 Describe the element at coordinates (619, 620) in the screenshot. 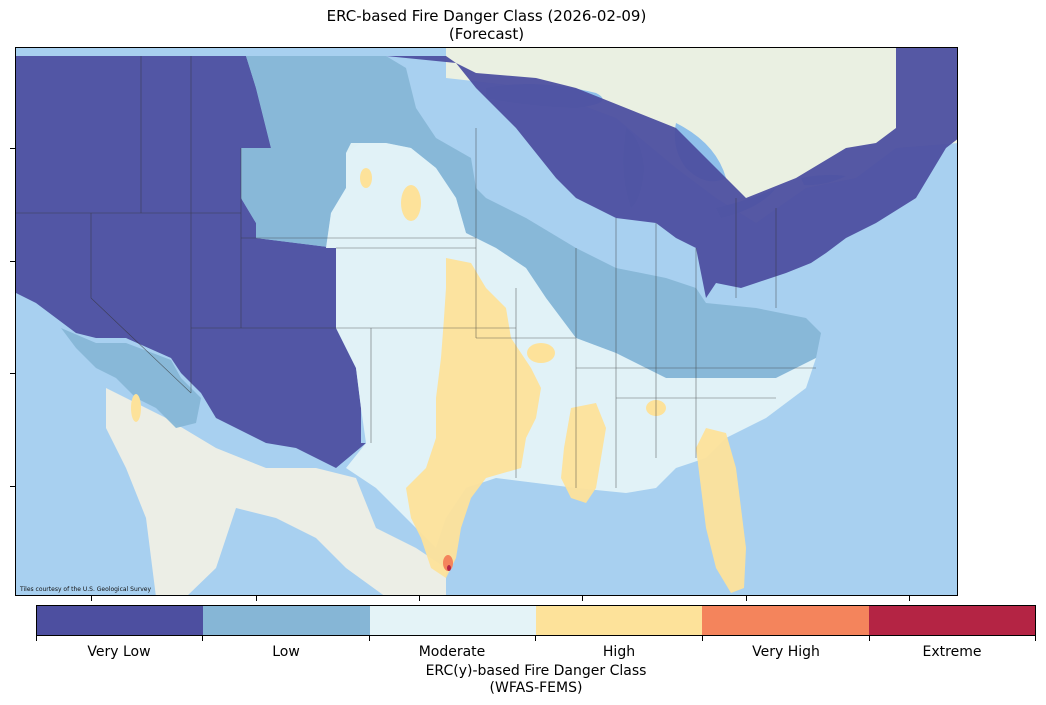

I see `legend-swatch-high` at that location.